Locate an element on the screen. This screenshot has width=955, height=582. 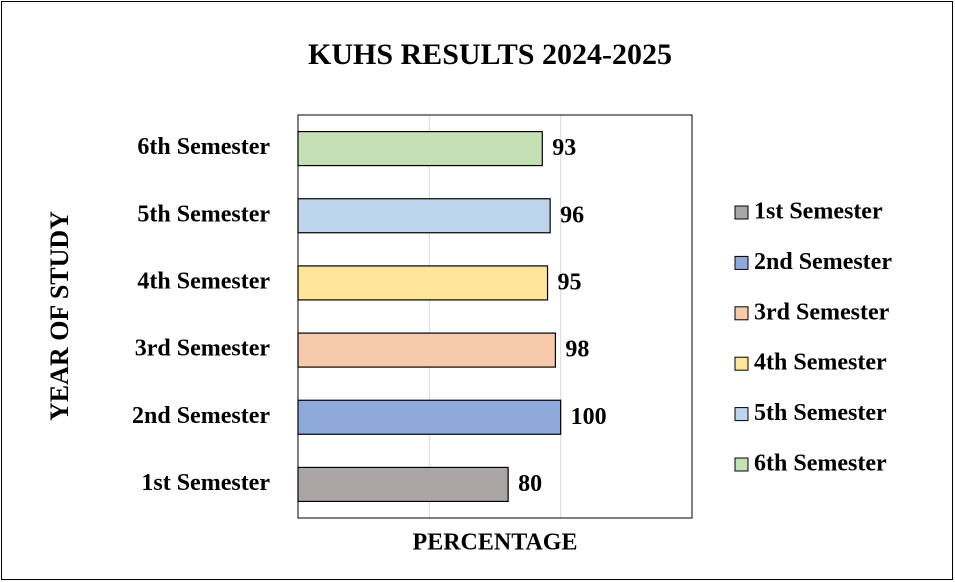
data-label: 96 is located at coordinates (572, 215).